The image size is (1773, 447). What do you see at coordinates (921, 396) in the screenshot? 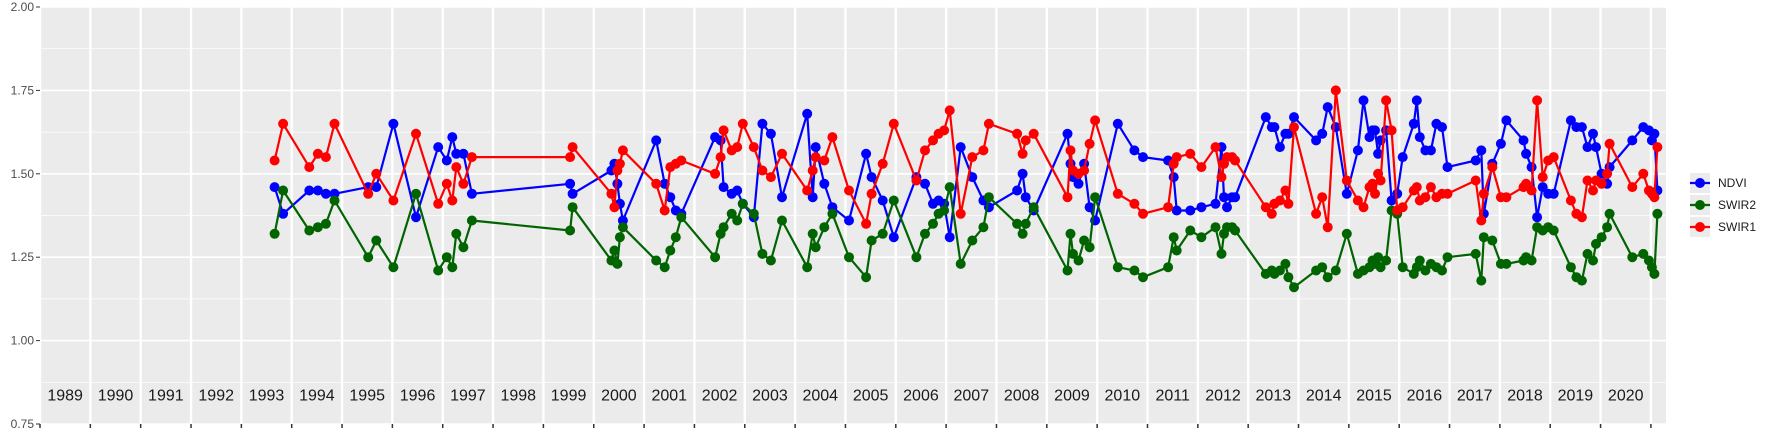
I see `year-label: 2006` at bounding box center [921, 396].